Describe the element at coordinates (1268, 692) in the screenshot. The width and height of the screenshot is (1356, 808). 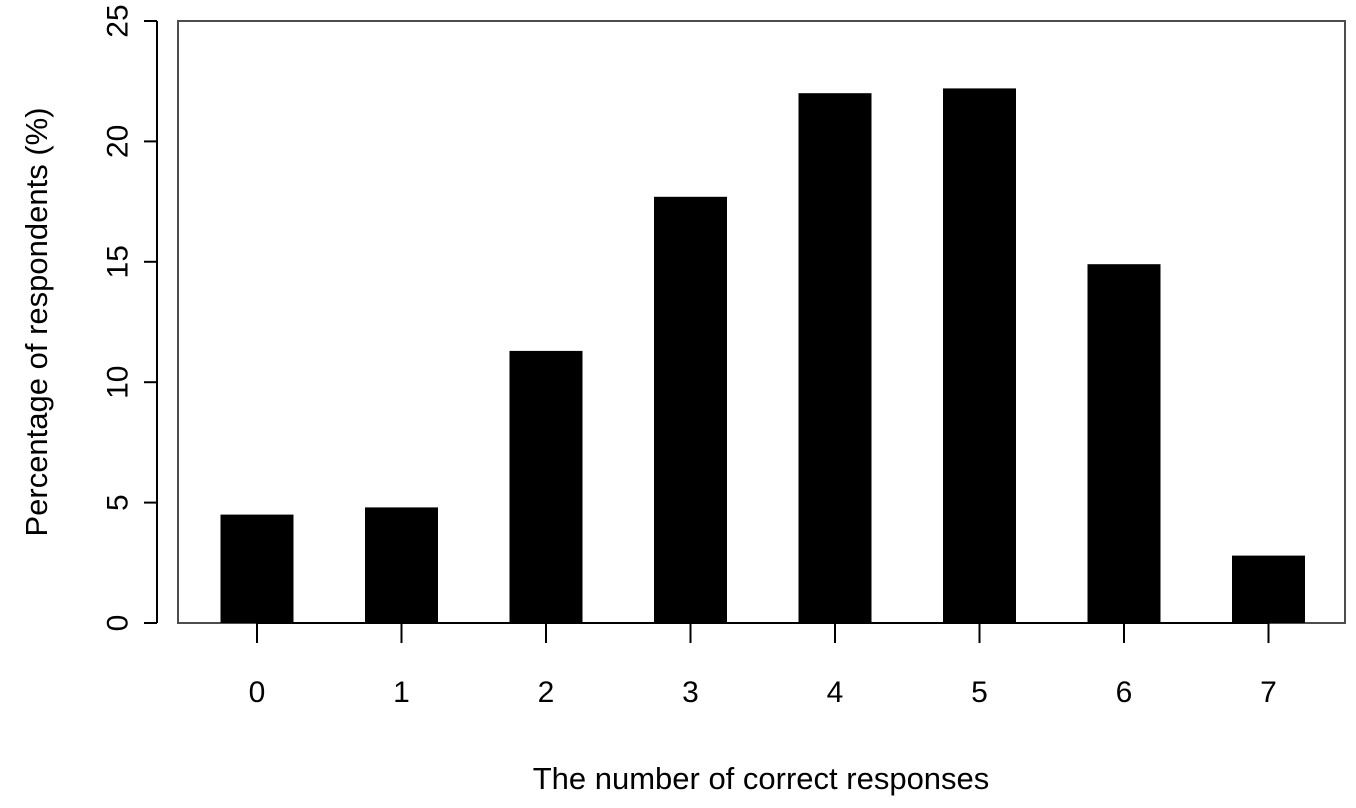
I see `x-tick-label-7: 7` at that location.